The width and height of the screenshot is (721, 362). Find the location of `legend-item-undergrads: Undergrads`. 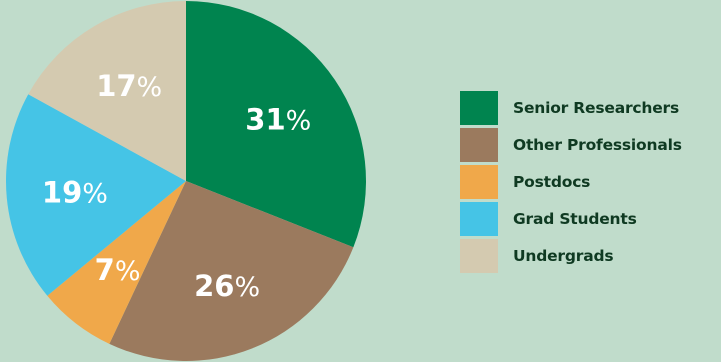

legend-item-undergrads: Undergrads is located at coordinates (571, 256).